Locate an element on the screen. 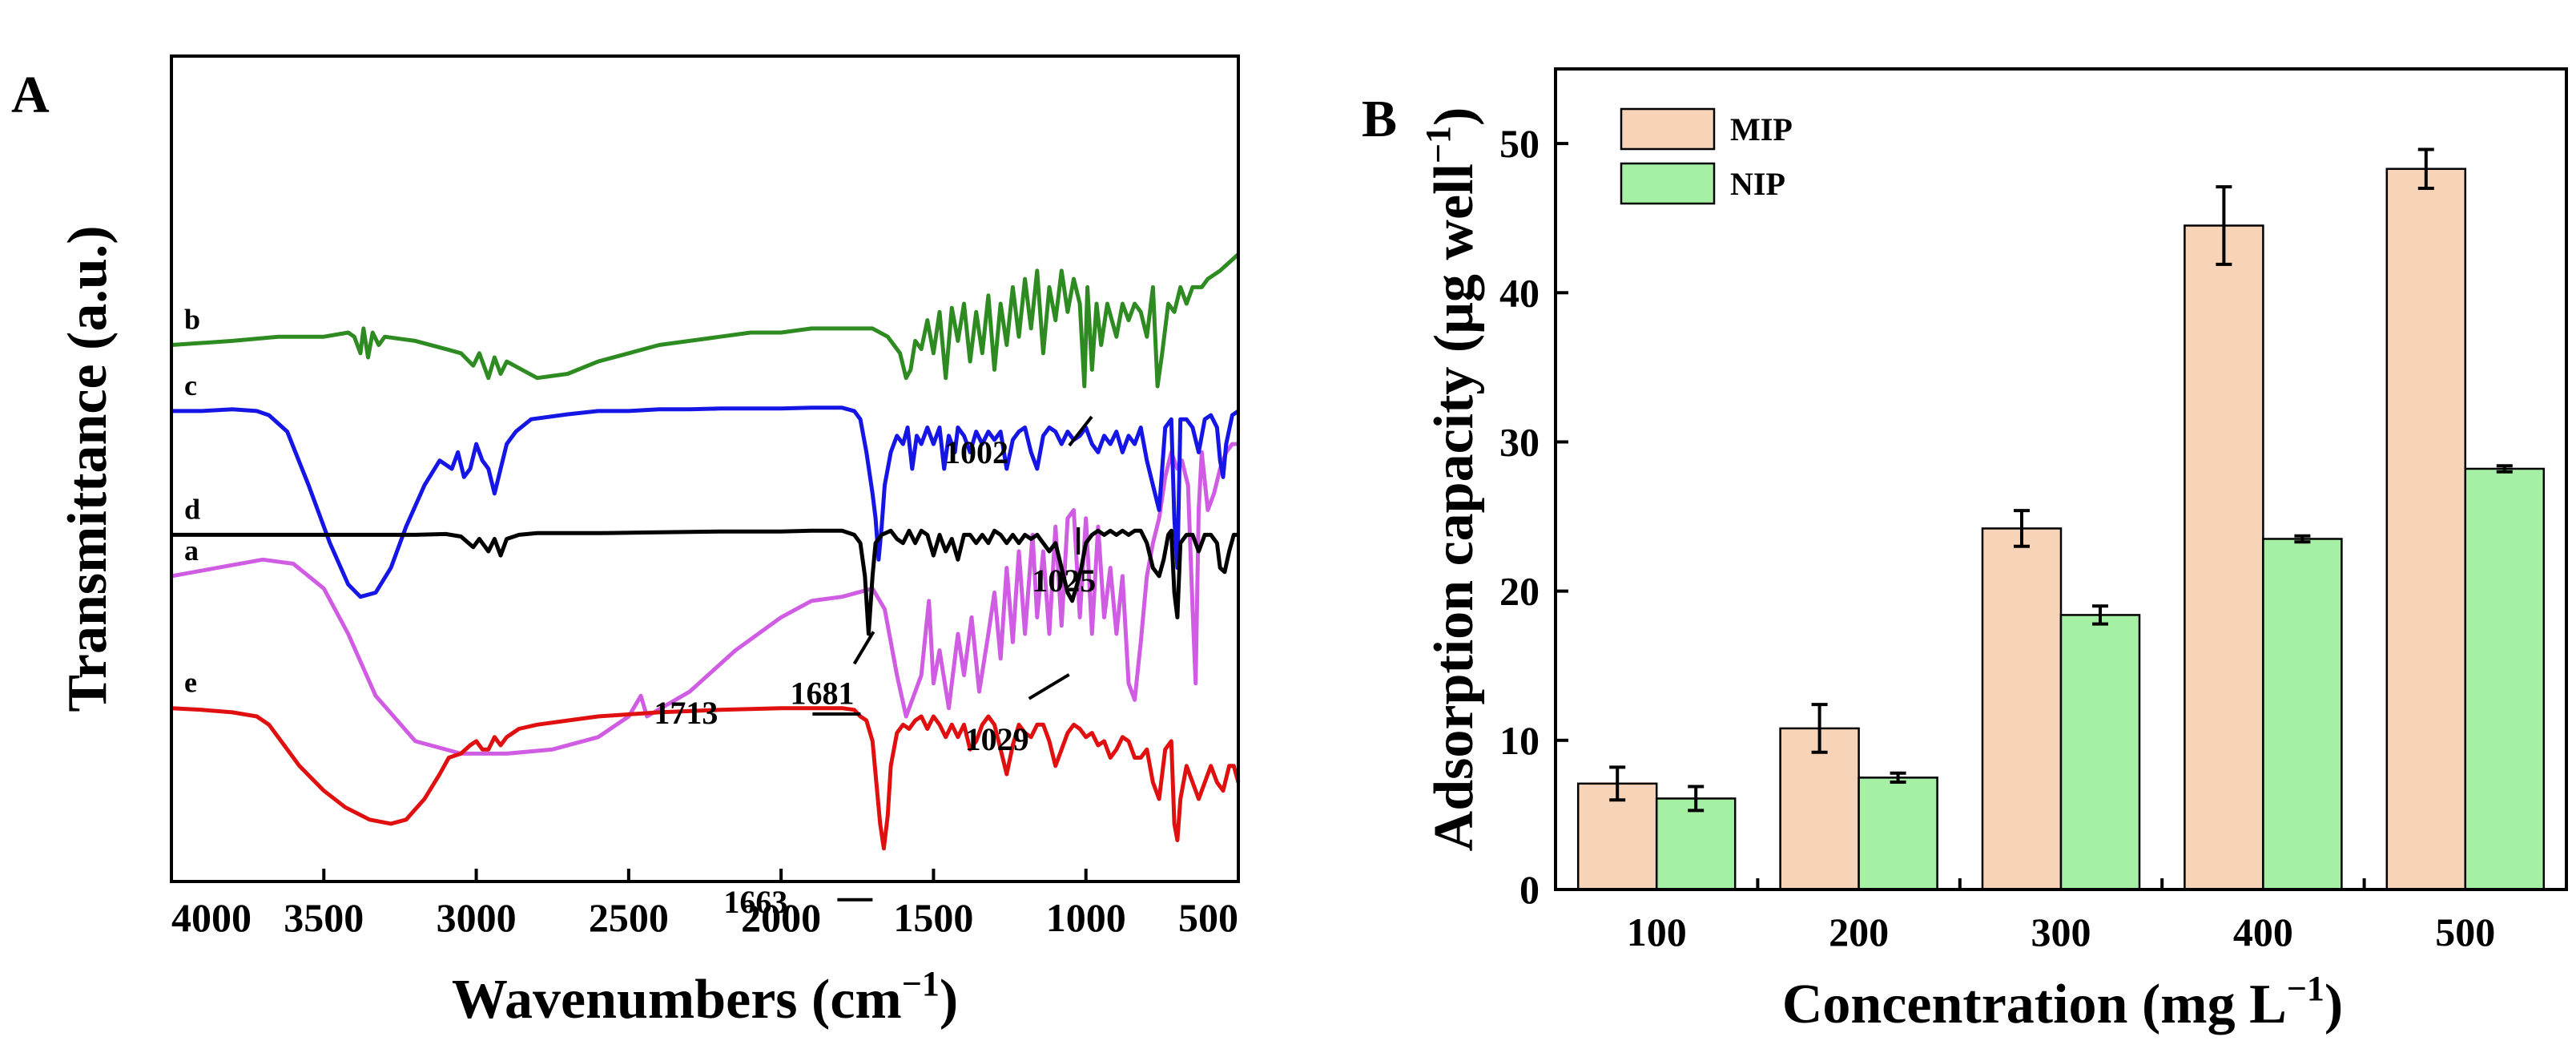  peak-label-1713: 1713 is located at coordinates (686, 713).